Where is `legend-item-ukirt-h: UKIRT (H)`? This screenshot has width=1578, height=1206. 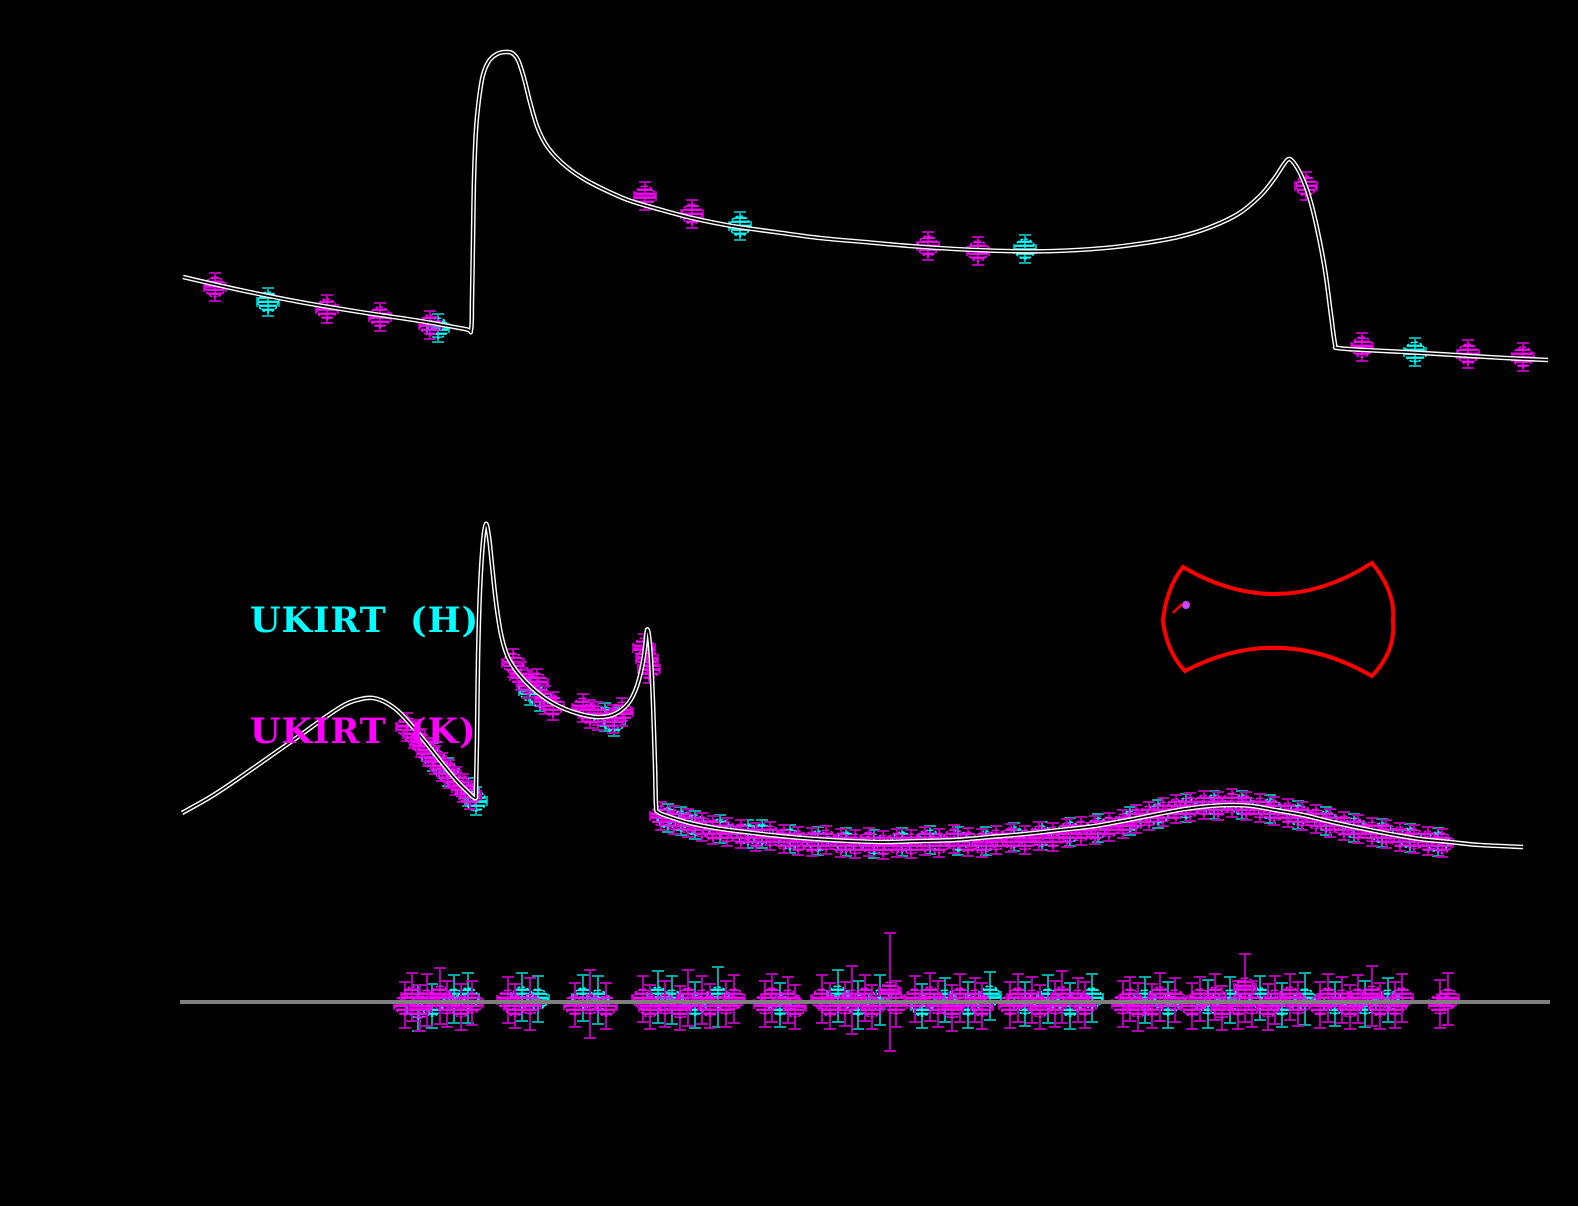 legend-item-ukirt-h: UKIRT (H) is located at coordinates (365, 620).